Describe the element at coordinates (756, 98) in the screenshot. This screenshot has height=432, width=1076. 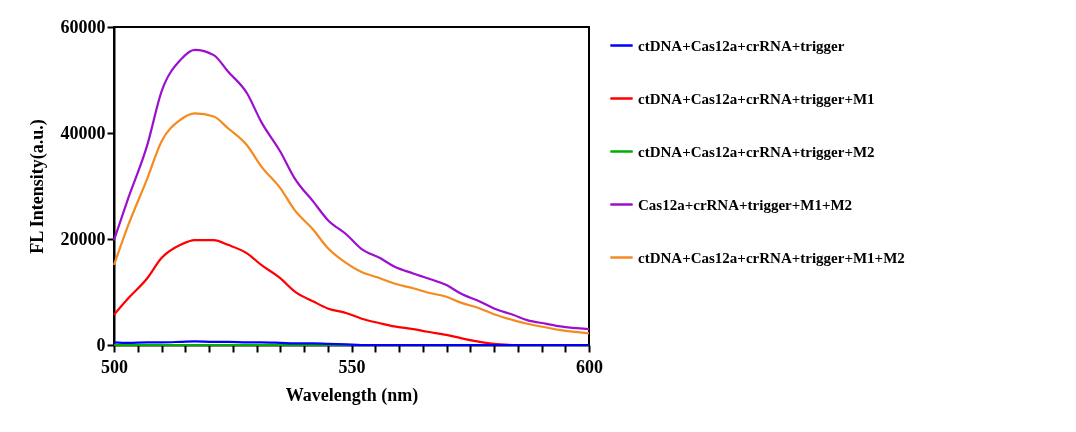
I see `legend-label: ctDNA+Cas12a+crRNA+trigger+M1` at that location.